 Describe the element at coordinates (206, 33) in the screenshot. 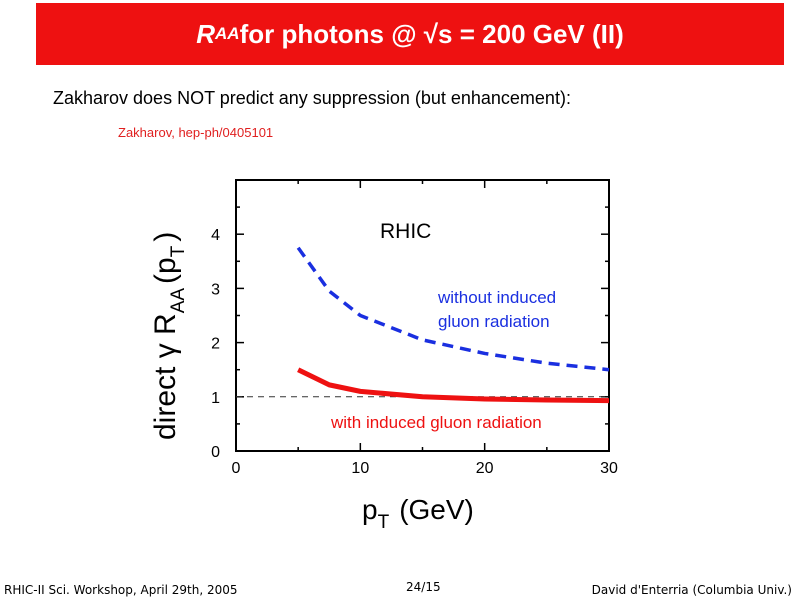

I see `title-r: R` at that location.